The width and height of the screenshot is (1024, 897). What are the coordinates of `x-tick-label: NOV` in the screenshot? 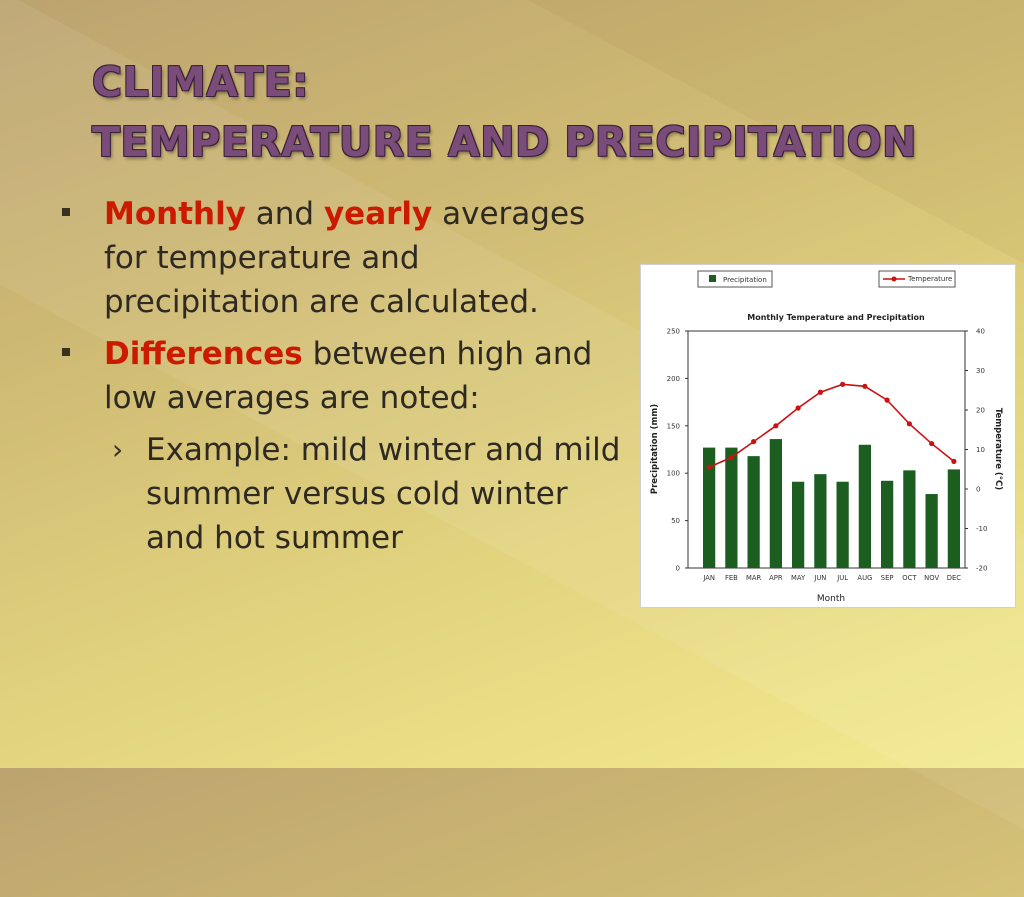 It's located at (931, 578).